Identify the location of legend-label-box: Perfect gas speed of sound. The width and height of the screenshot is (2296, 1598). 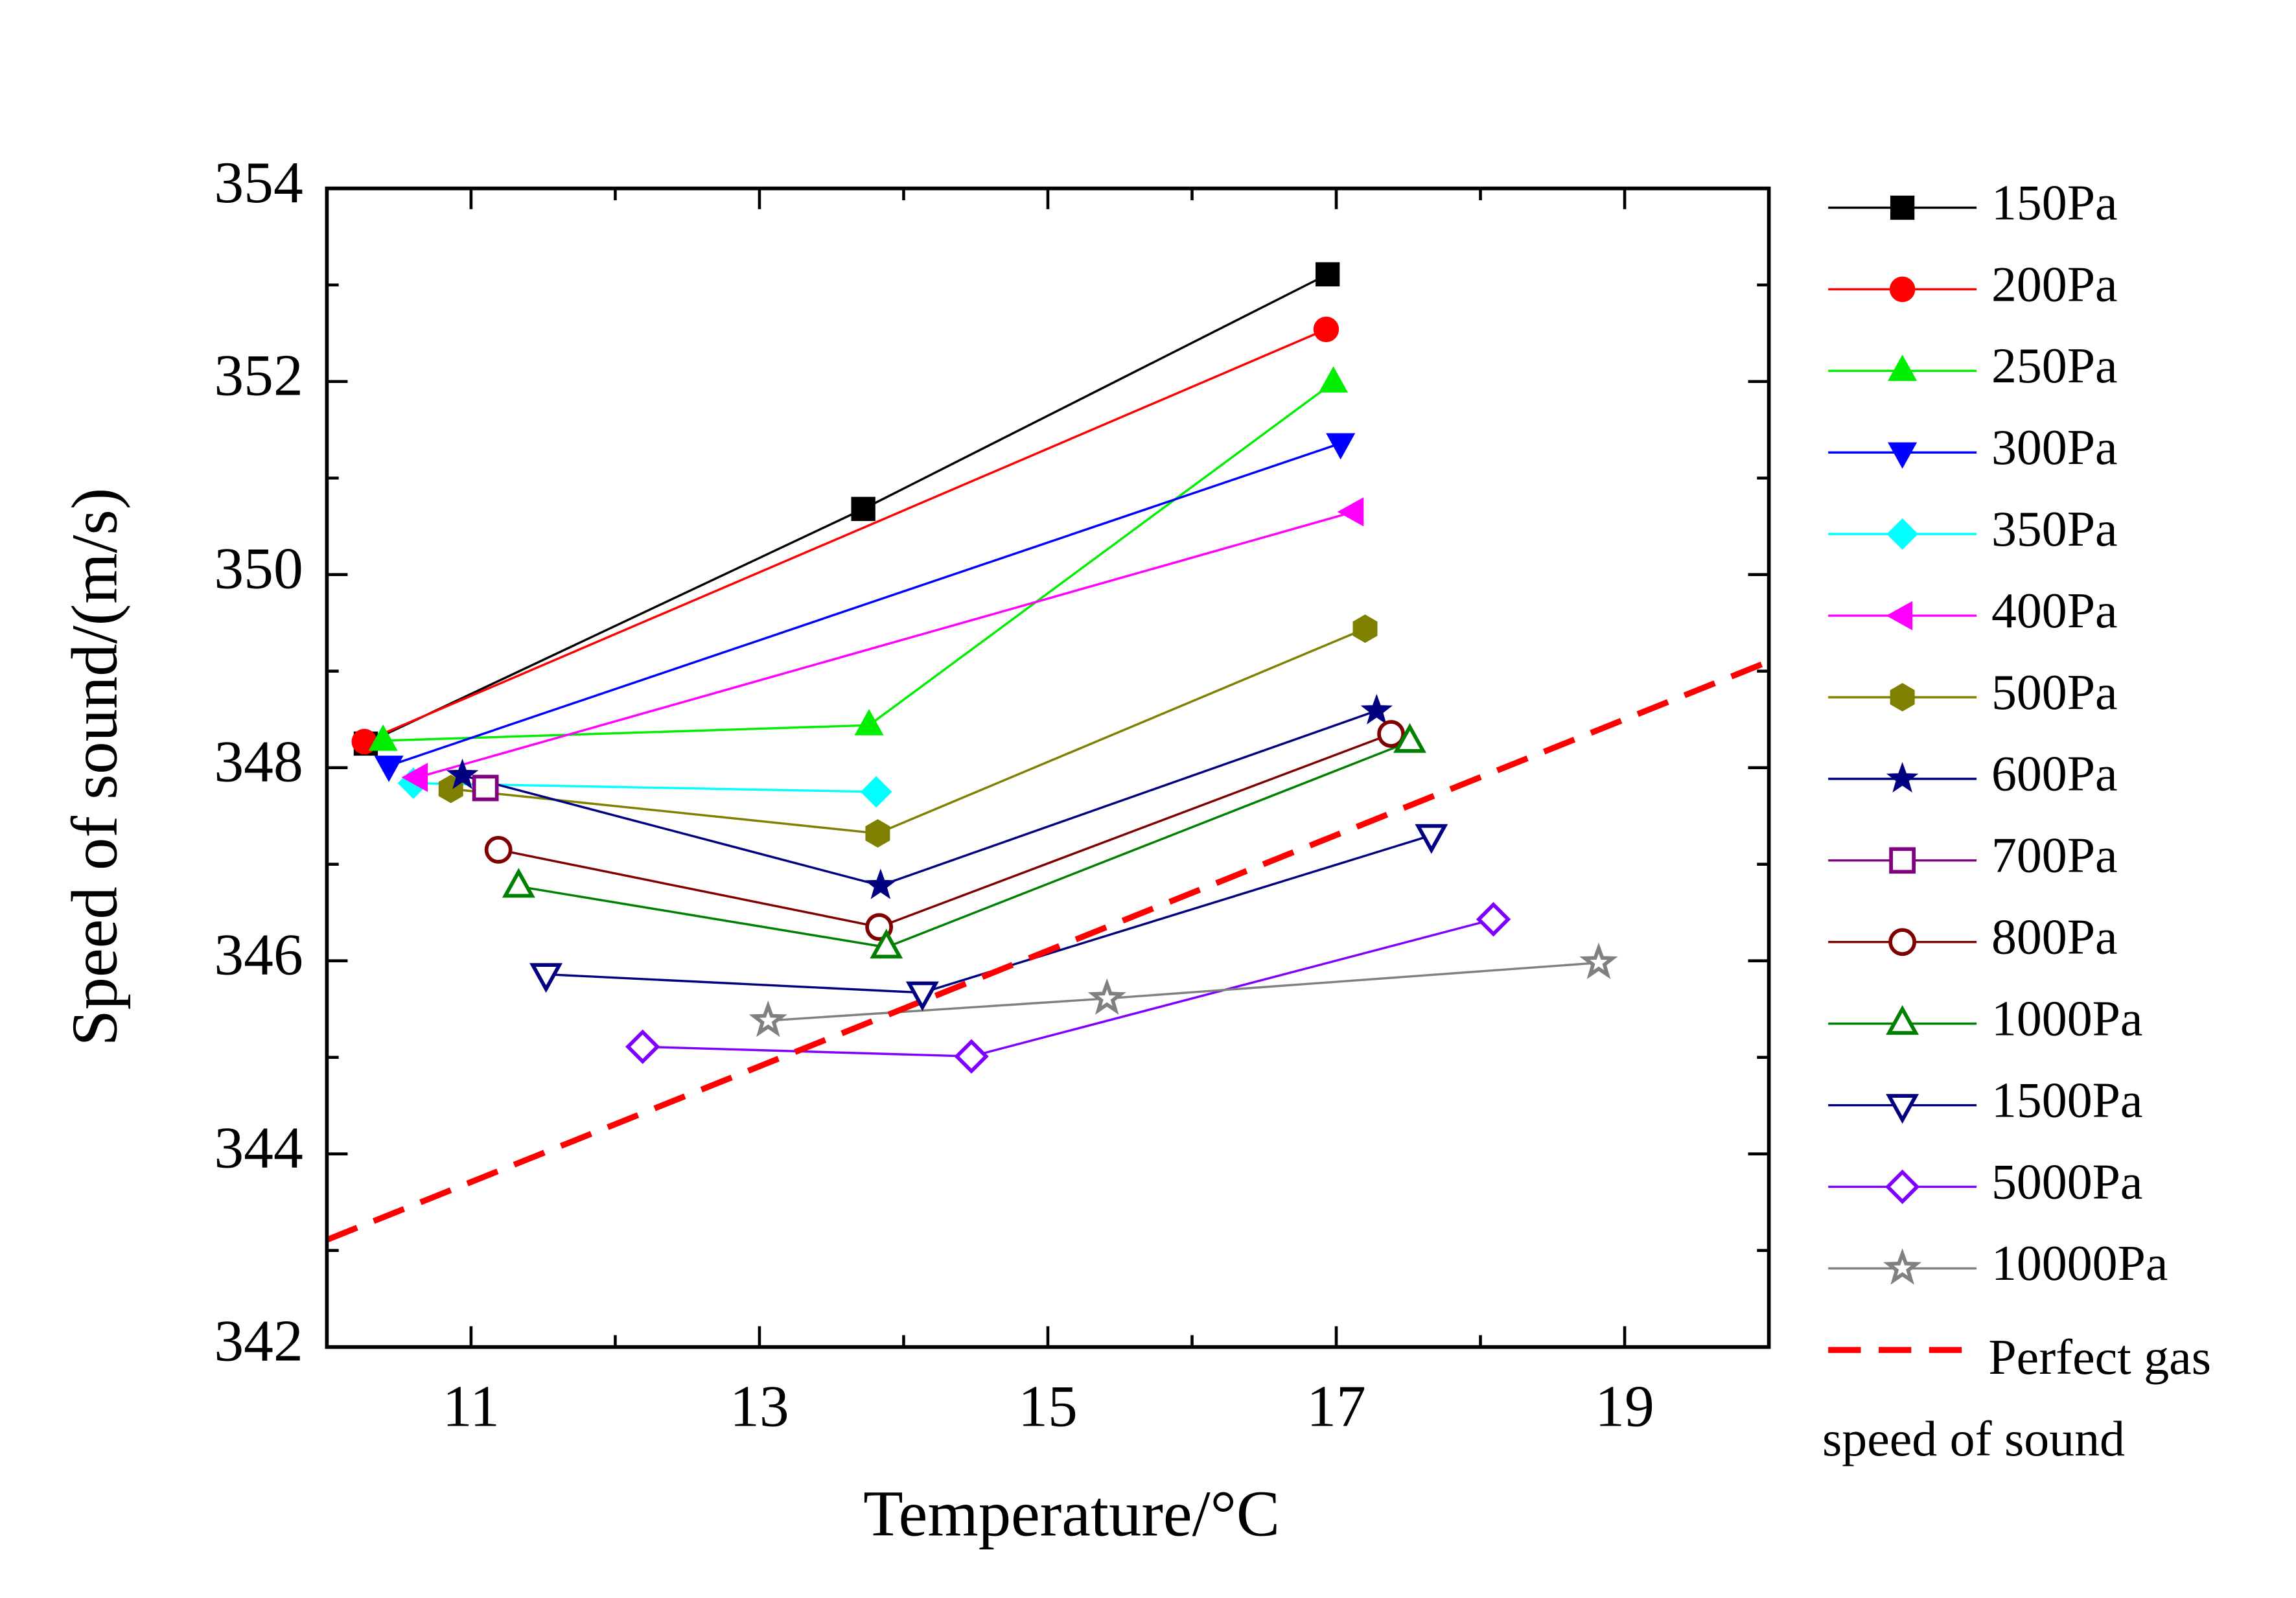
(2017, 1399).